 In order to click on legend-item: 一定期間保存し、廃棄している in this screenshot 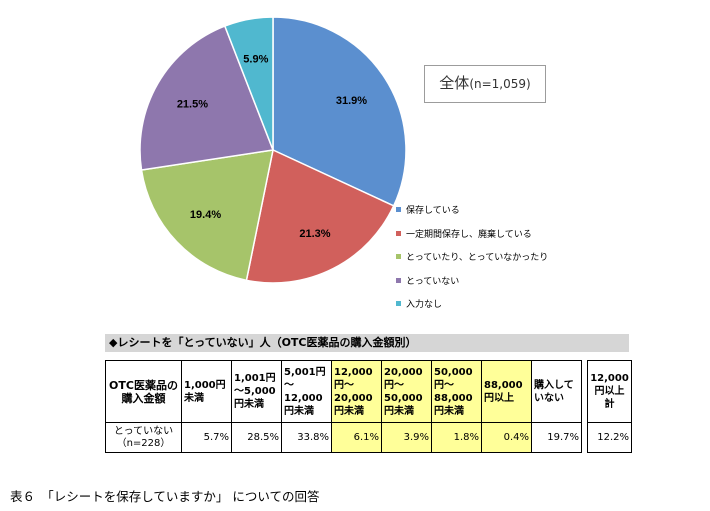, I will do `click(472, 234)`.